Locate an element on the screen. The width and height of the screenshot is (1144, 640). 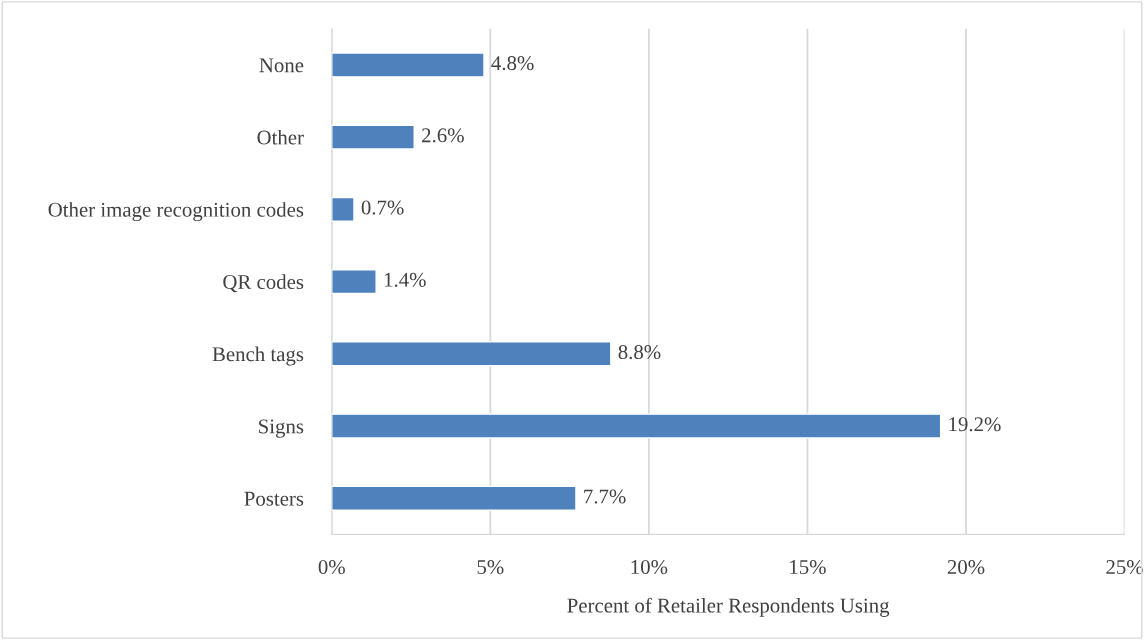
x-tick-label: 5% is located at coordinates (490, 567).